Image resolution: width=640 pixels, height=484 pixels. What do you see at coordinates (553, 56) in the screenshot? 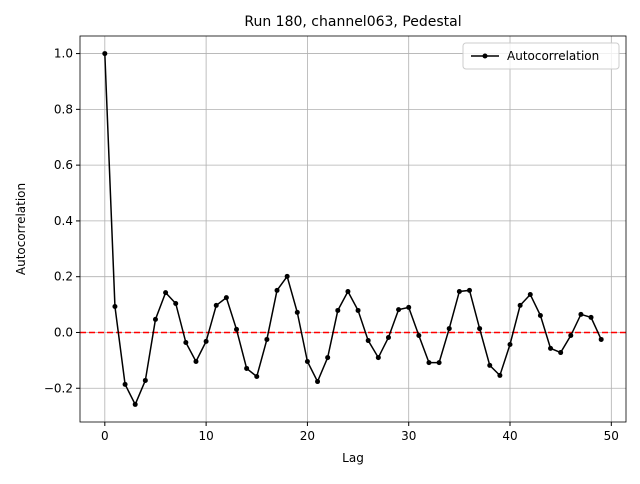
I see `legend-label: Autocorrelation` at bounding box center [553, 56].